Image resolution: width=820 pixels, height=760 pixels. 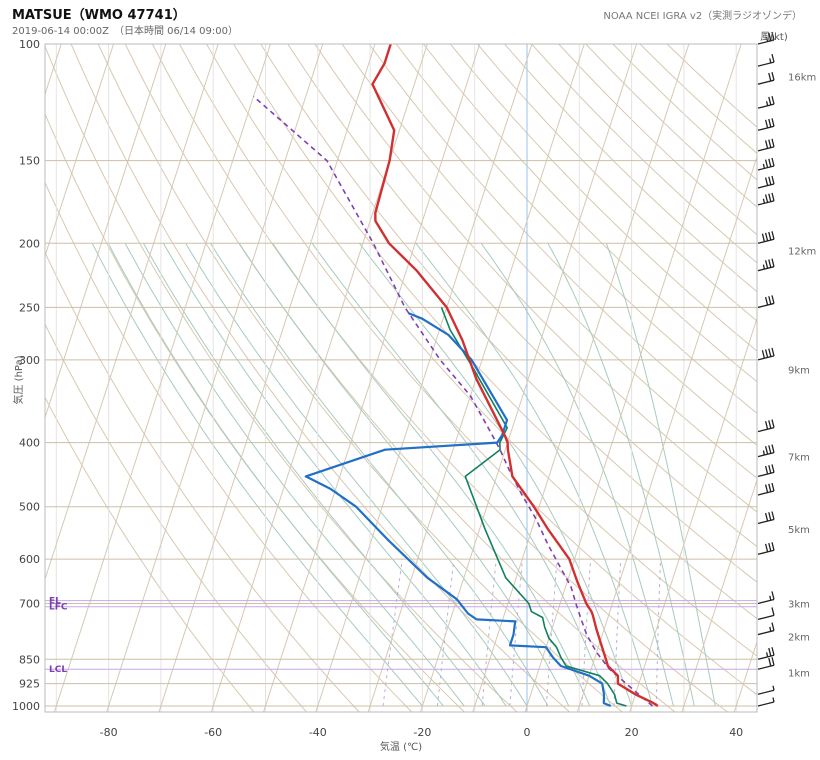 What do you see at coordinates (213, 732) in the screenshot?
I see `x-tick-label: -60` at bounding box center [213, 732].